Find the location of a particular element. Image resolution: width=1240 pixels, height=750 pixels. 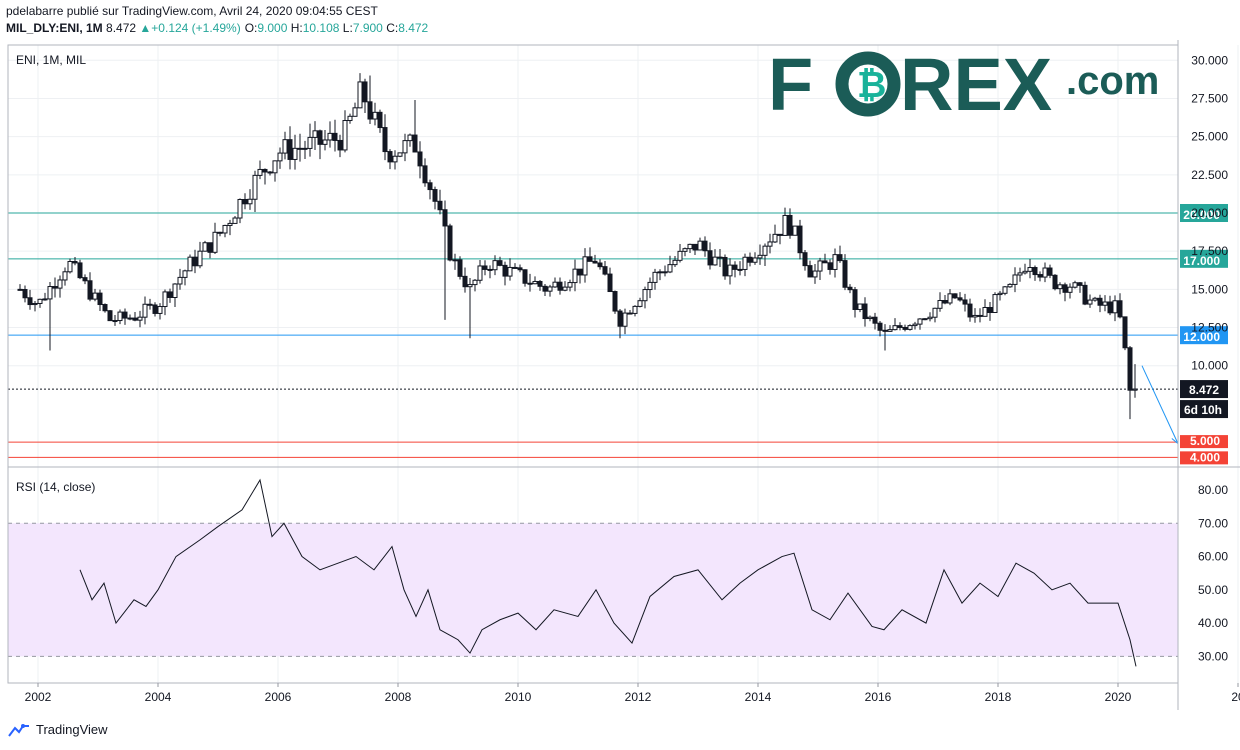

time-tick-label: 2012 is located at coordinates (638, 697).